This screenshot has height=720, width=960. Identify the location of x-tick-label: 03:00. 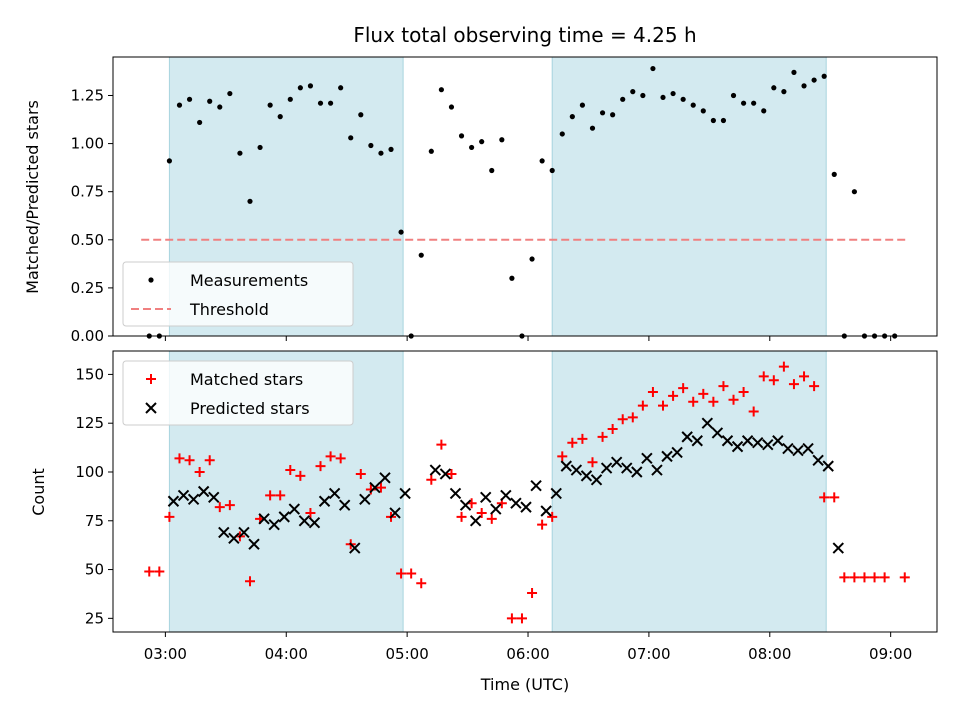
(165, 654).